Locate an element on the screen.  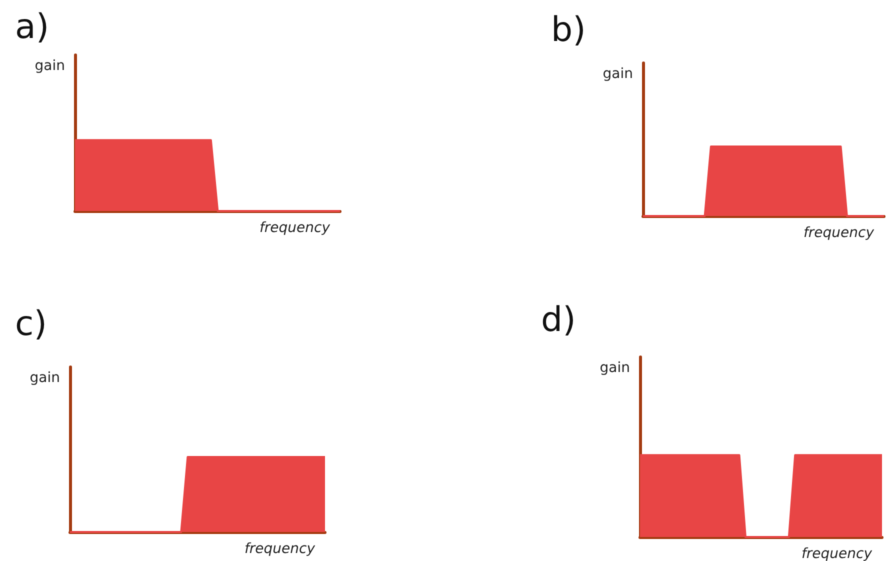
chart-title: a) is located at coordinates (32, 27).